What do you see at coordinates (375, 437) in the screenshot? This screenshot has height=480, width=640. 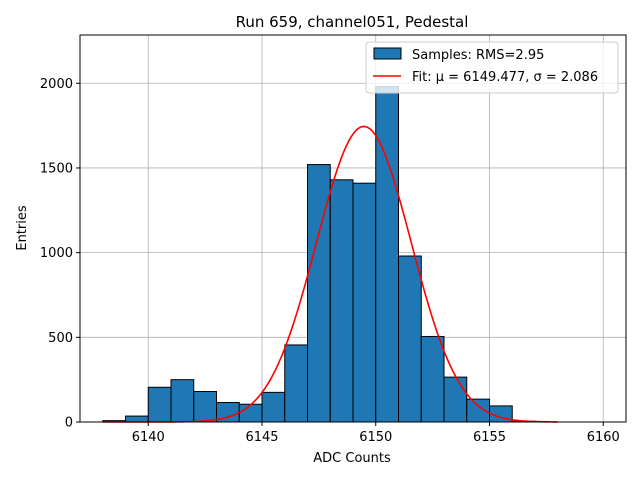 I see `x-tick-label: 6150` at bounding box center [375, 437].